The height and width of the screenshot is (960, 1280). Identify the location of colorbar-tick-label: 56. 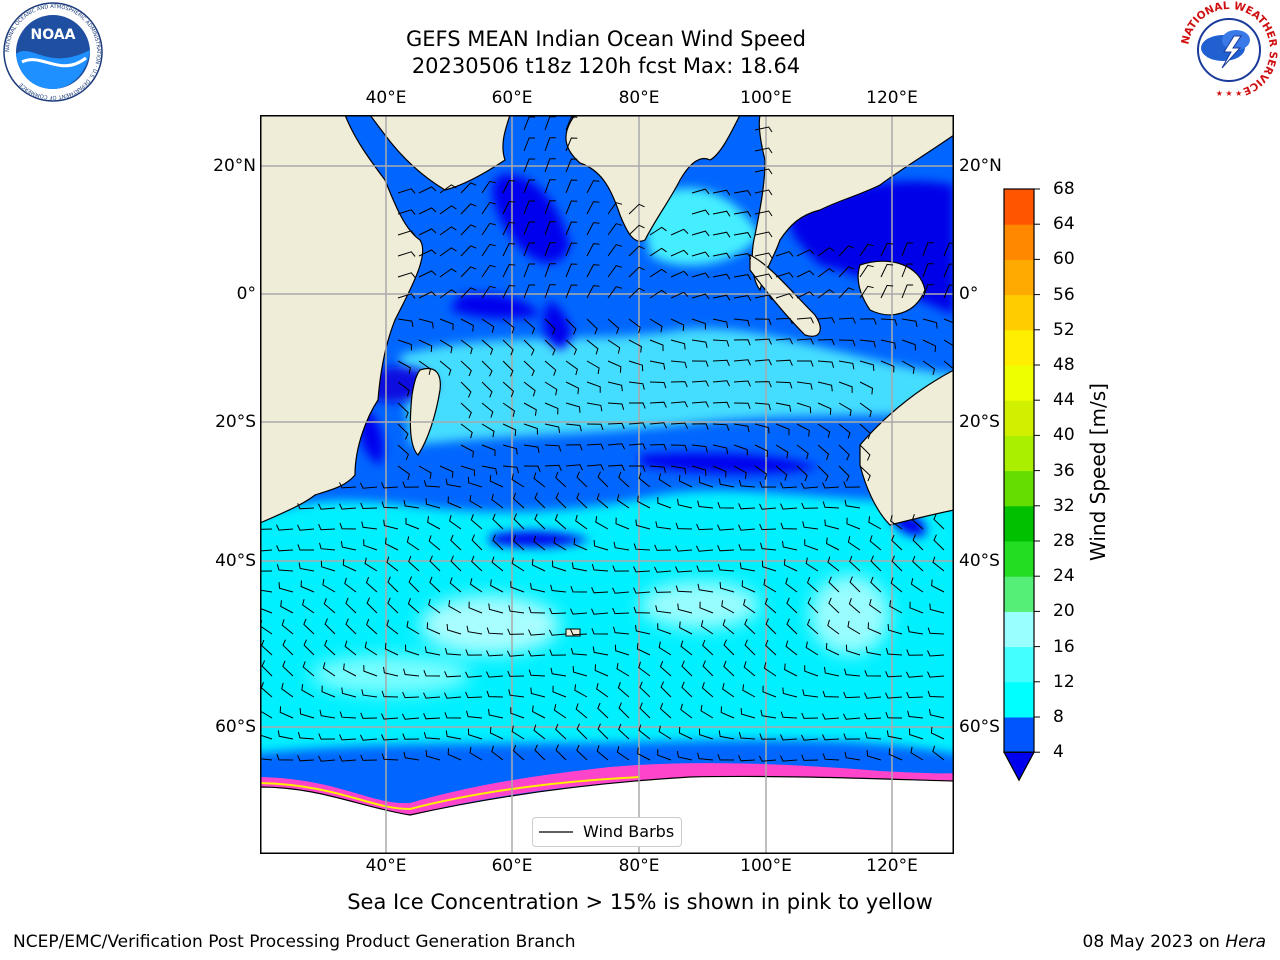
(1064, 294).